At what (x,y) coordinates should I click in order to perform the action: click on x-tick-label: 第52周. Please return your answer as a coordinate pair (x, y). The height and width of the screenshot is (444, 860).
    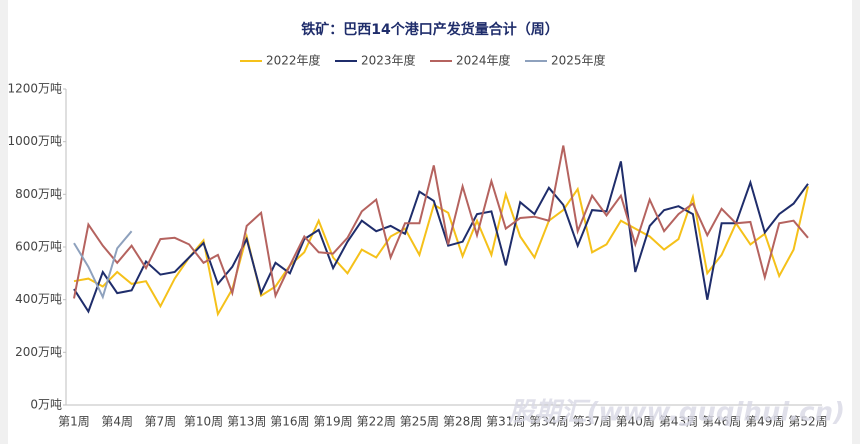
    Looking at the image, I should click on (807, 422).